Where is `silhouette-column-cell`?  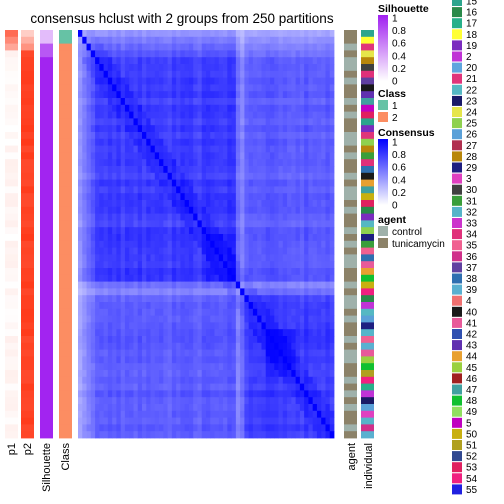
silhouette-column-cell is located at coordinates (46, 346).